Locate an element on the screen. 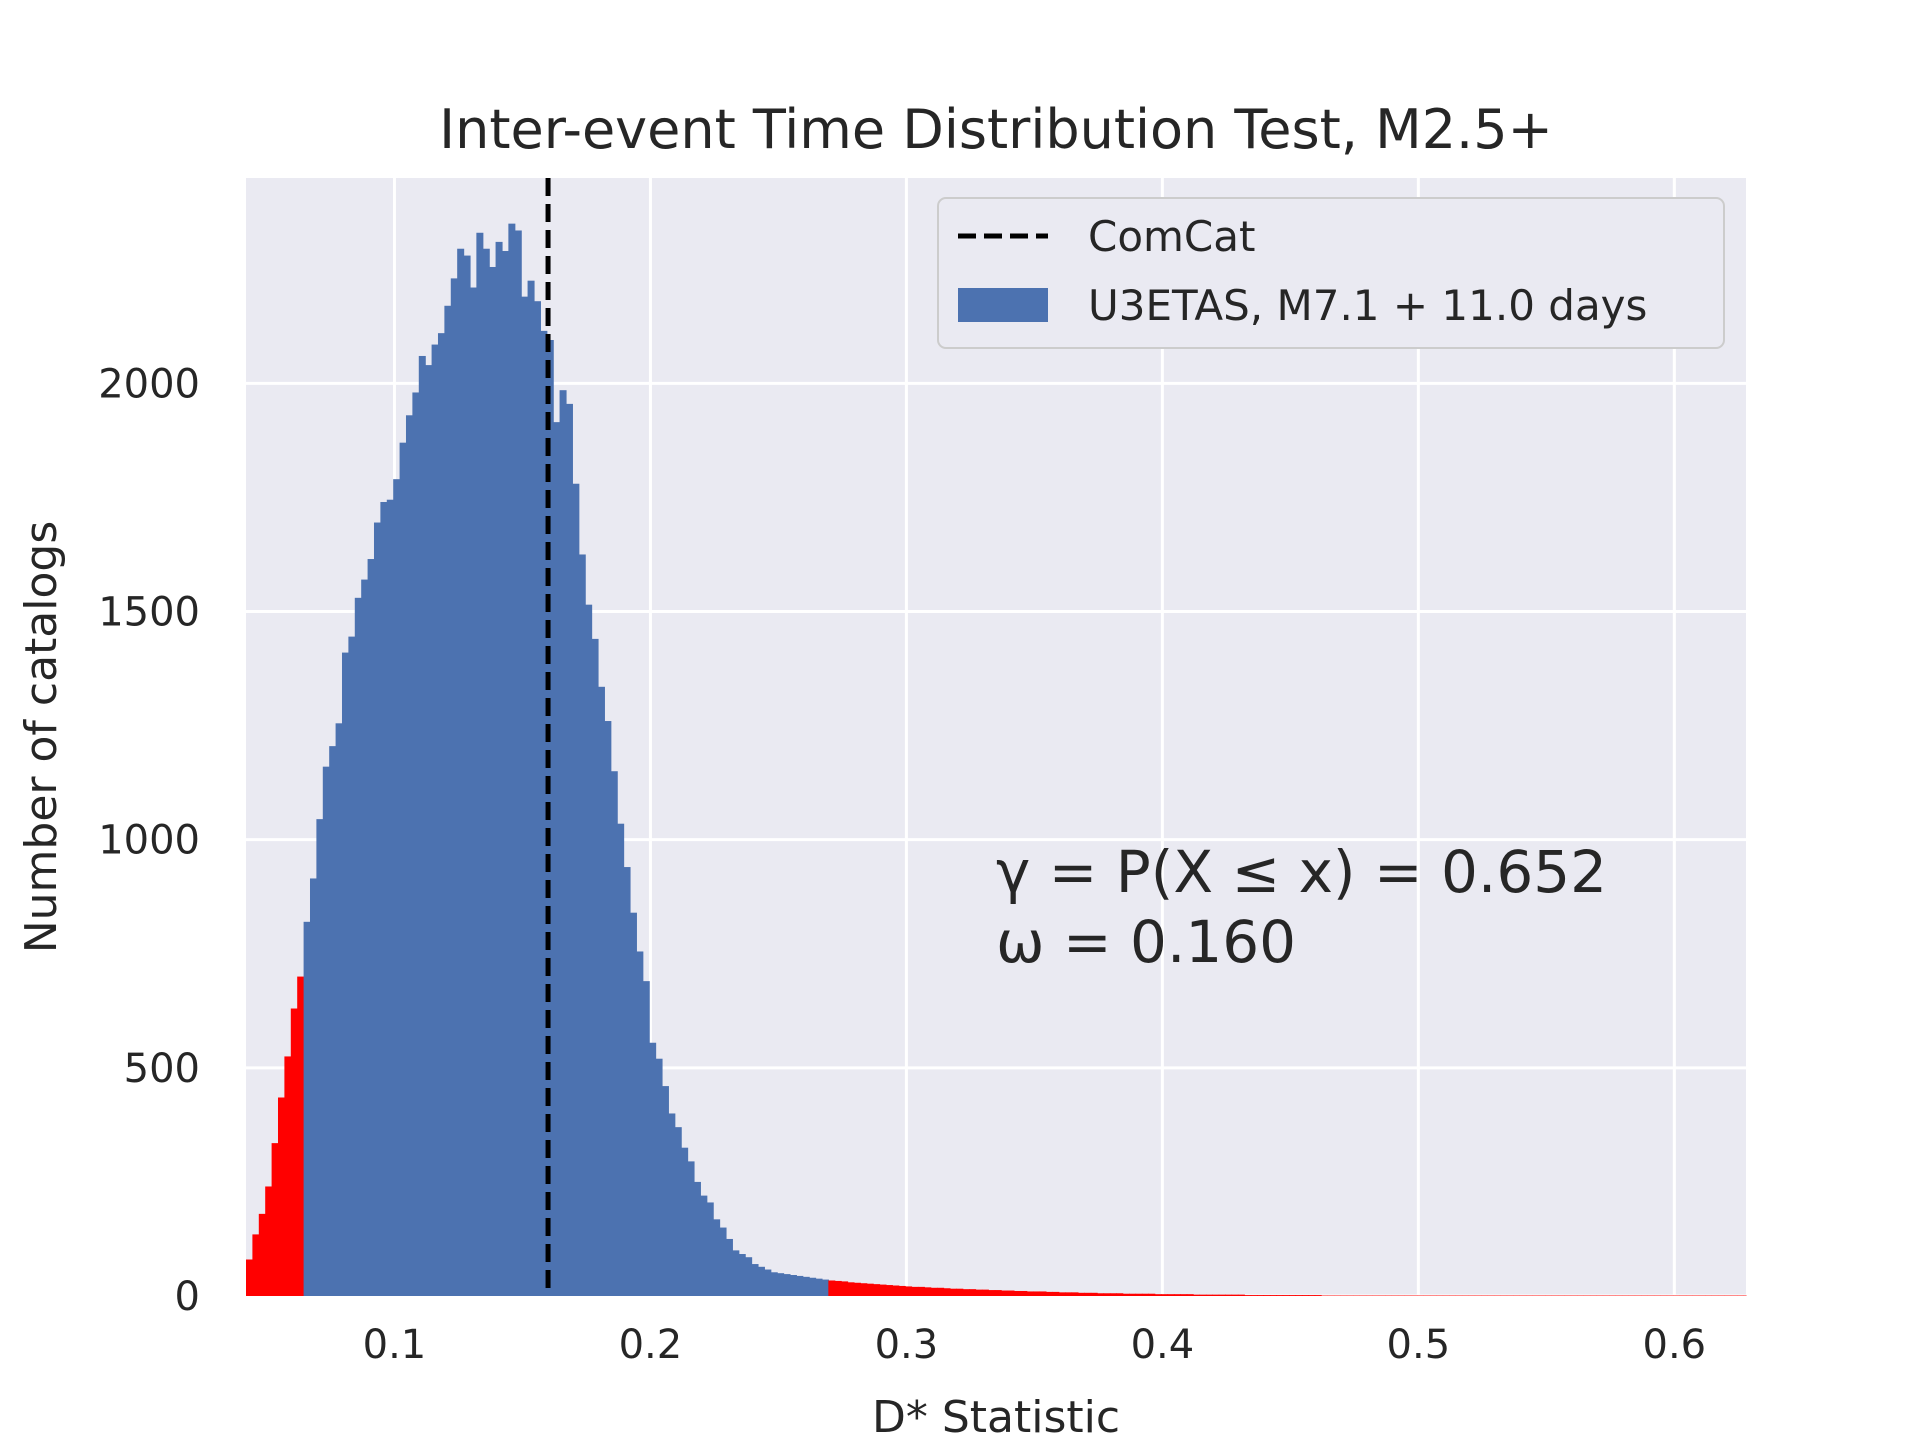 The image size is (1920, 1440). x-tick-label: 0.3 is located at coordinates (907, 1345).